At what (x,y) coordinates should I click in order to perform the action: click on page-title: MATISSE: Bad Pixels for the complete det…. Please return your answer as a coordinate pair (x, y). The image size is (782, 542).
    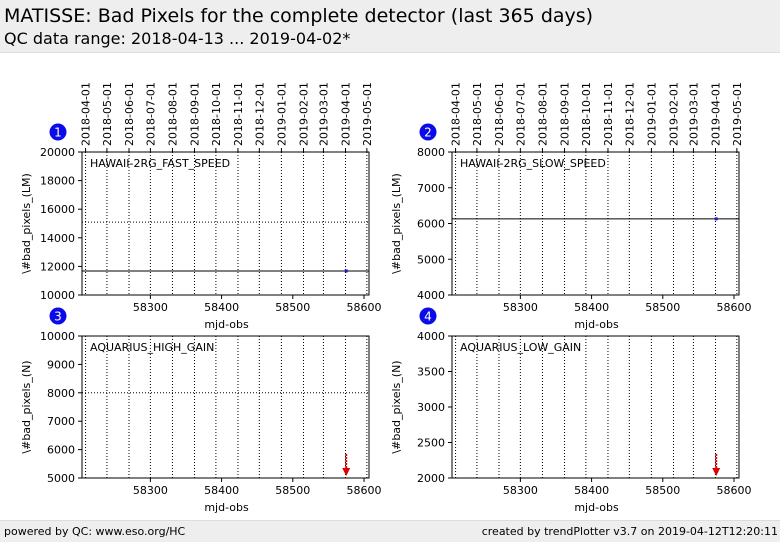
    Looking at the image, I should click on (299, 16).